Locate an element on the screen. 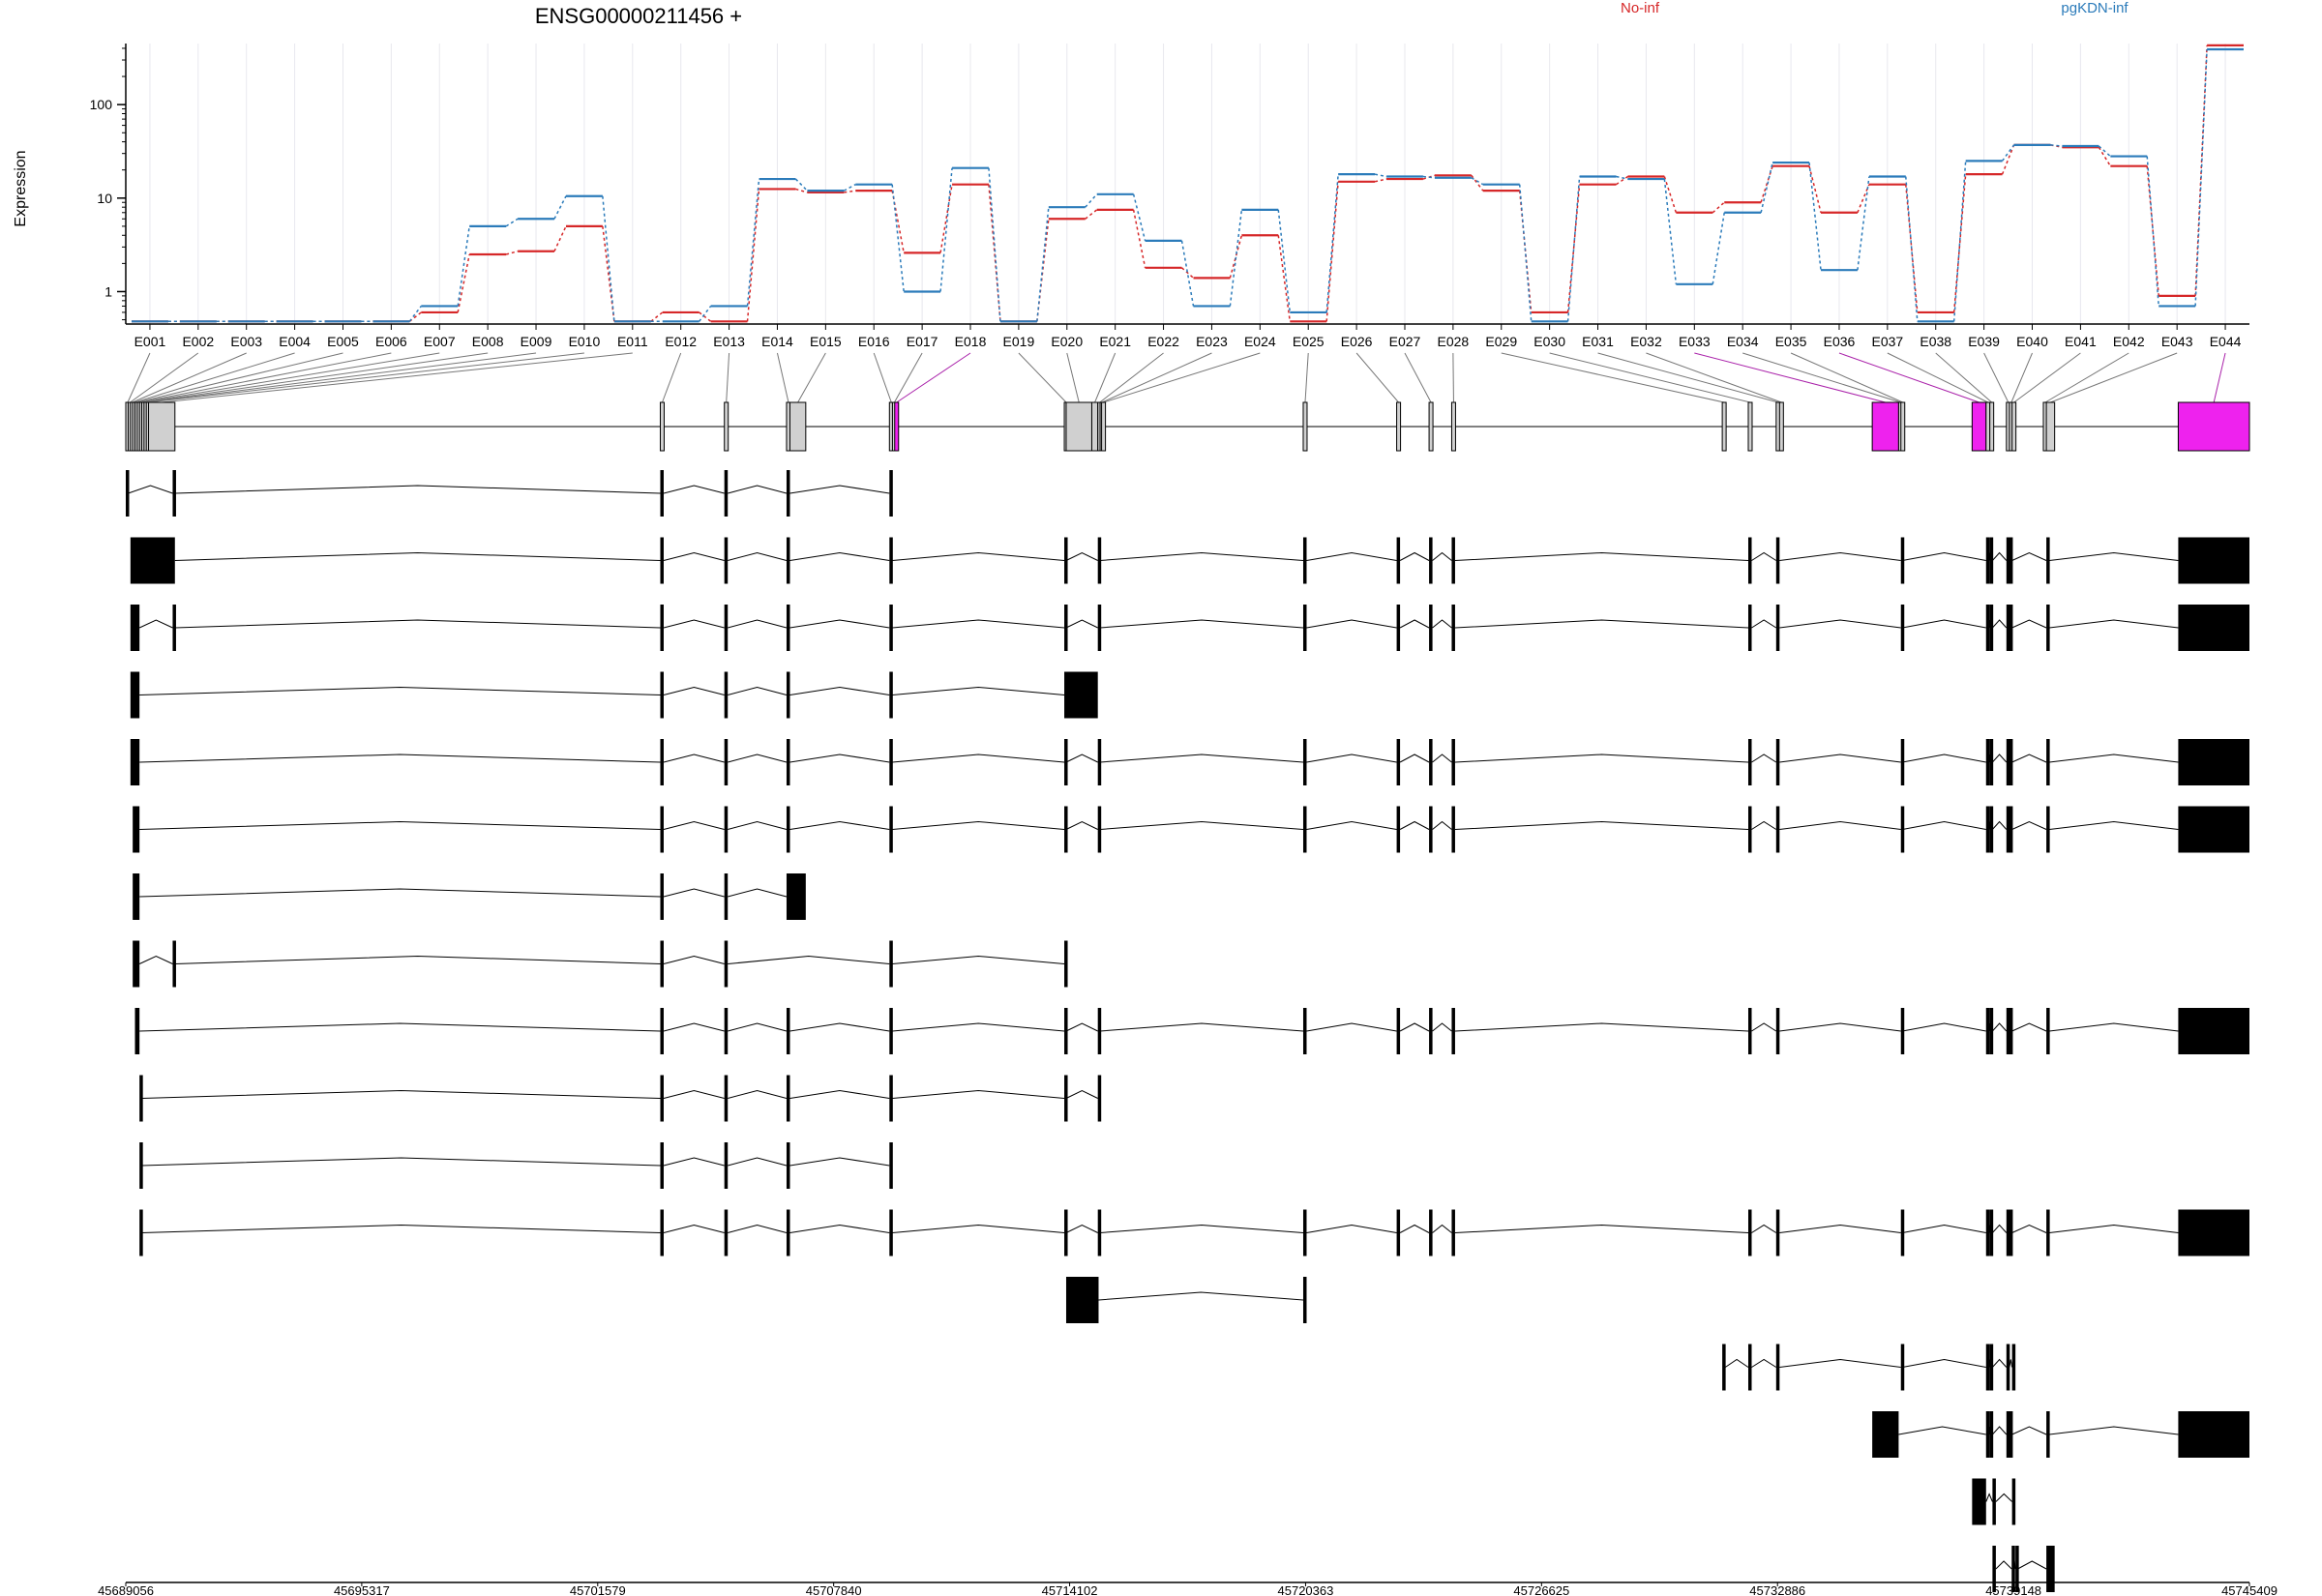  x-tick-label: E002 is located at coordinates (198, 341).